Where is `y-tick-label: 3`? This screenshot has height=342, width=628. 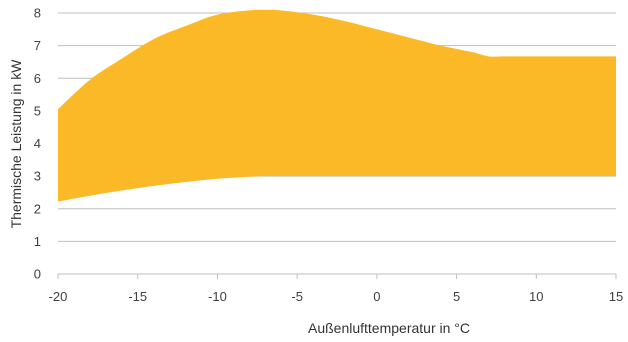
y-tick-label: 3 is located at coordinates (37, 176).